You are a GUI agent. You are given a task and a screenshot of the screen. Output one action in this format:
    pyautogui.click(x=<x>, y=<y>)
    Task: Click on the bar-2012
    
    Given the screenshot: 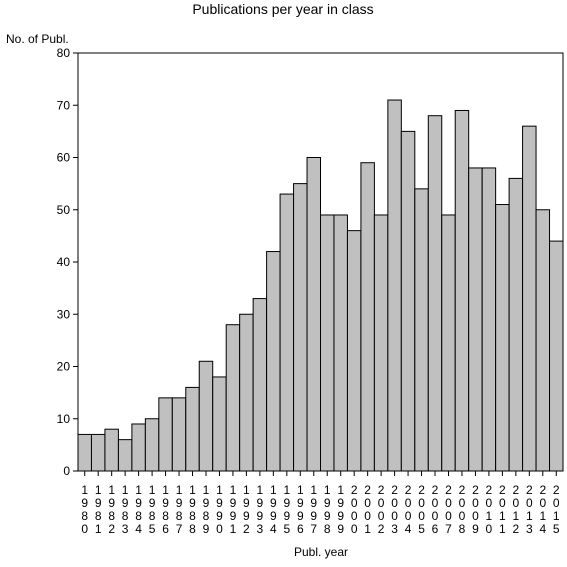 What is the action you would take?
    pyautogui.click(x=516, y=324)
    